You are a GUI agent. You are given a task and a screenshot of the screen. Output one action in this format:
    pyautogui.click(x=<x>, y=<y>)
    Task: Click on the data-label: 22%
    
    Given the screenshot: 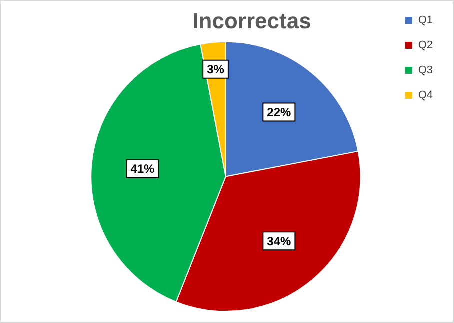 What is the action you would take?
    pyautogui.click(x=279, y=113)
    